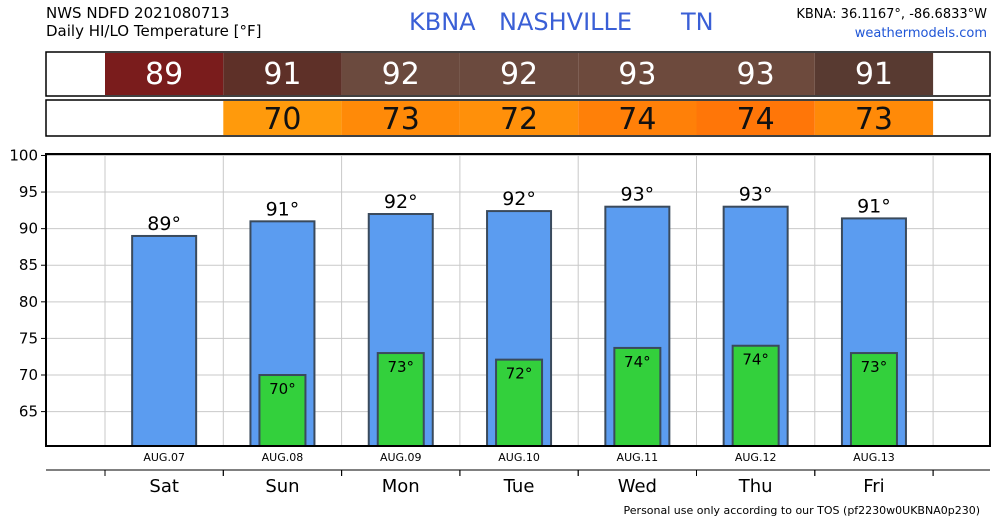 This screenshot has height=520, width=1000. Describe the element at coordinates (164, 340) in the screenshot. I see `high-temp-bar` at that location.